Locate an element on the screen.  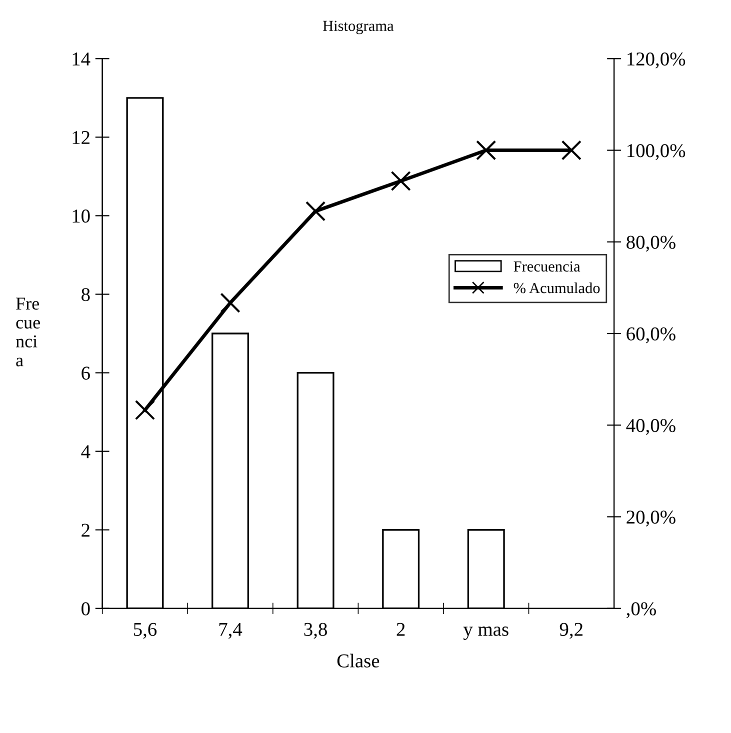
y2-tick-label: 120,0% is located at coordinates (657, 60).